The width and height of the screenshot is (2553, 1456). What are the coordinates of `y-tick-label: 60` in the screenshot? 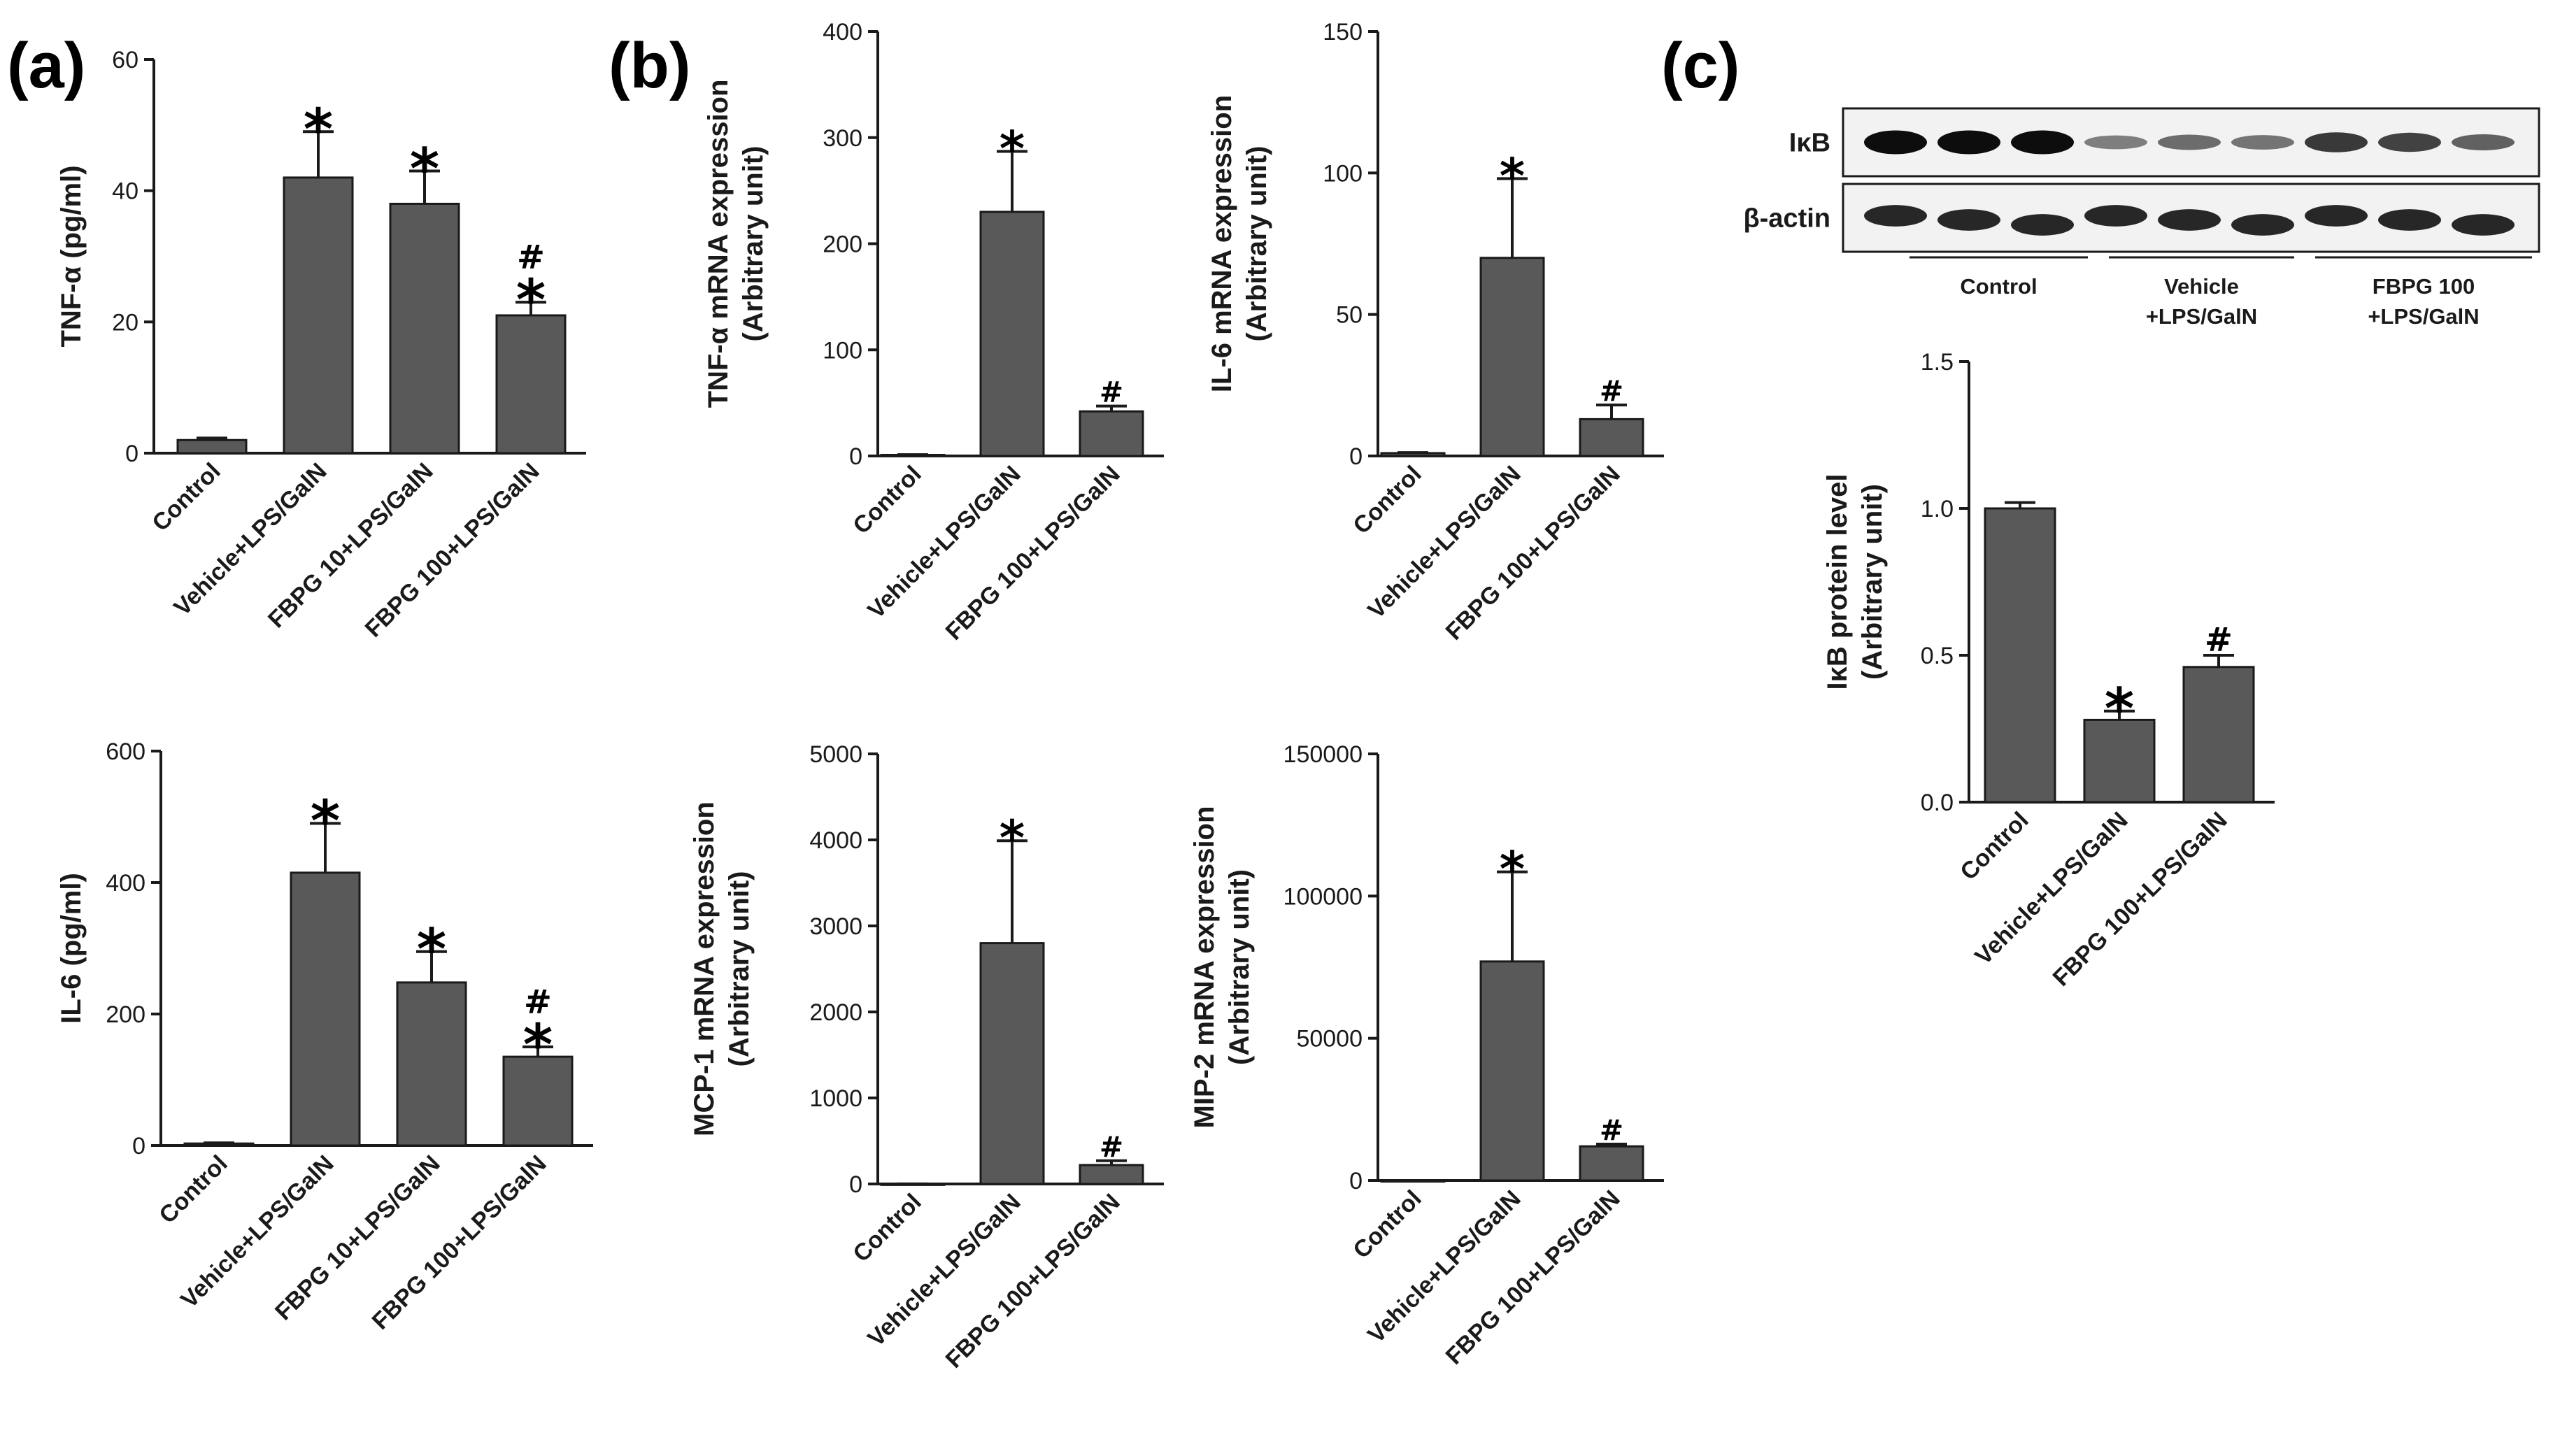 It's located at (125, 60).